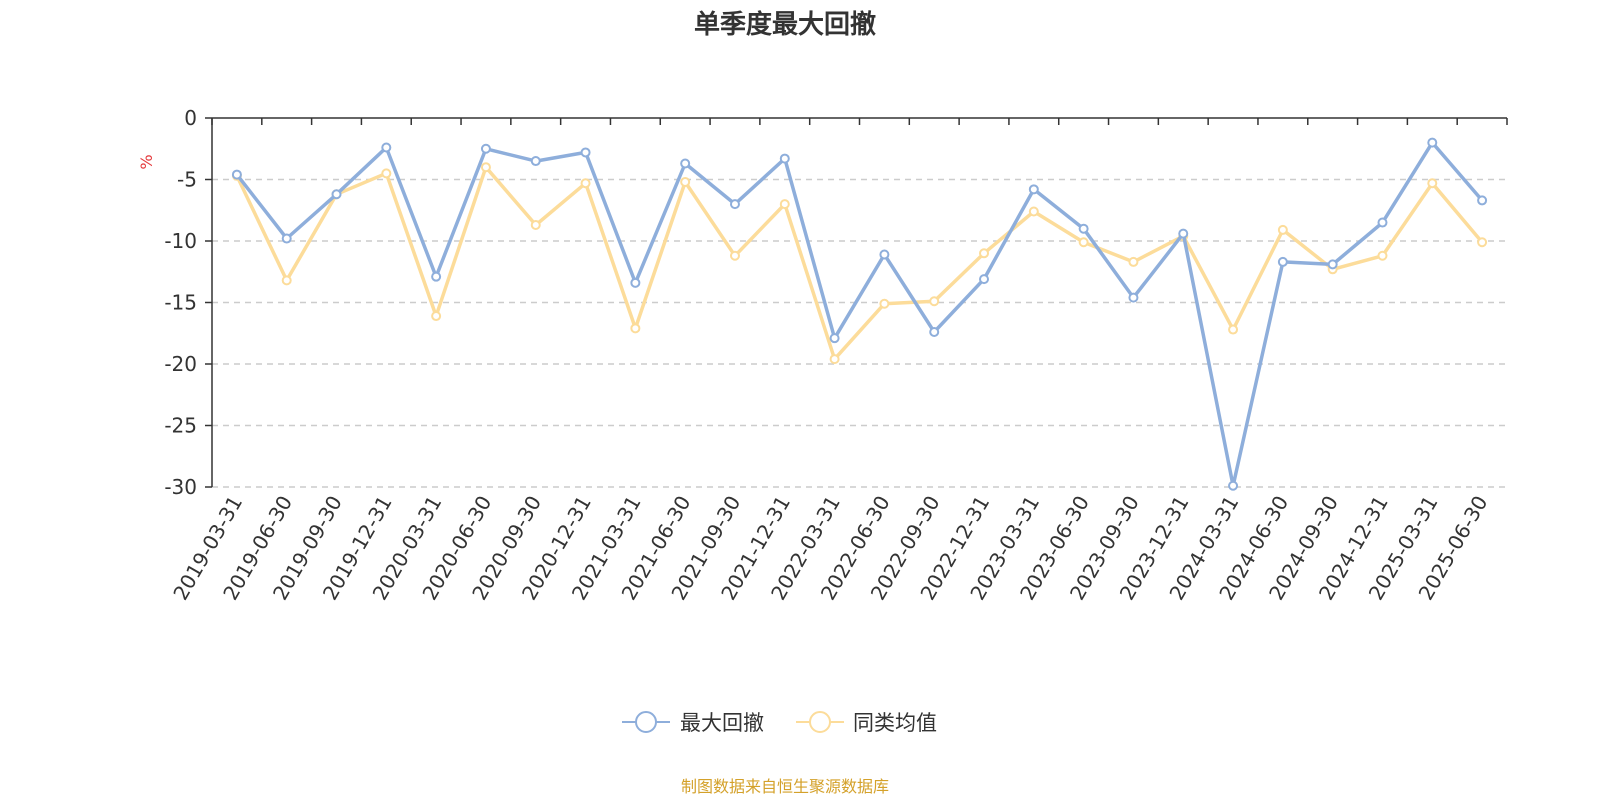 Image resolution: width=1600 pixels, height=800 pixels. Describe the element at coordinates (180, 426) in the screenshot. I see `y-tick-label: -25` at that location.